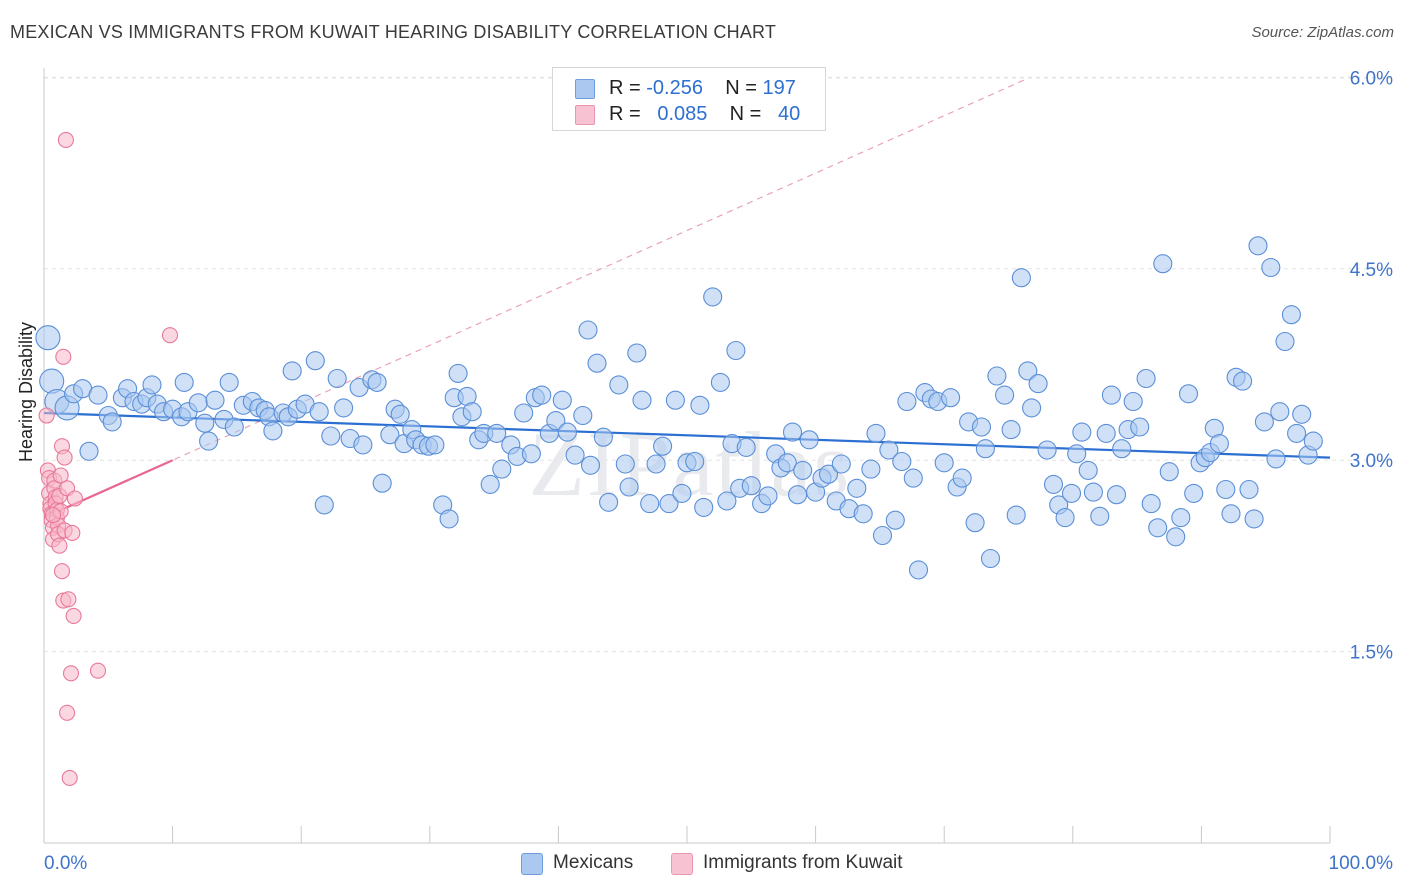  I want to click on legend-r-value: -0.256, so click(674, 88).